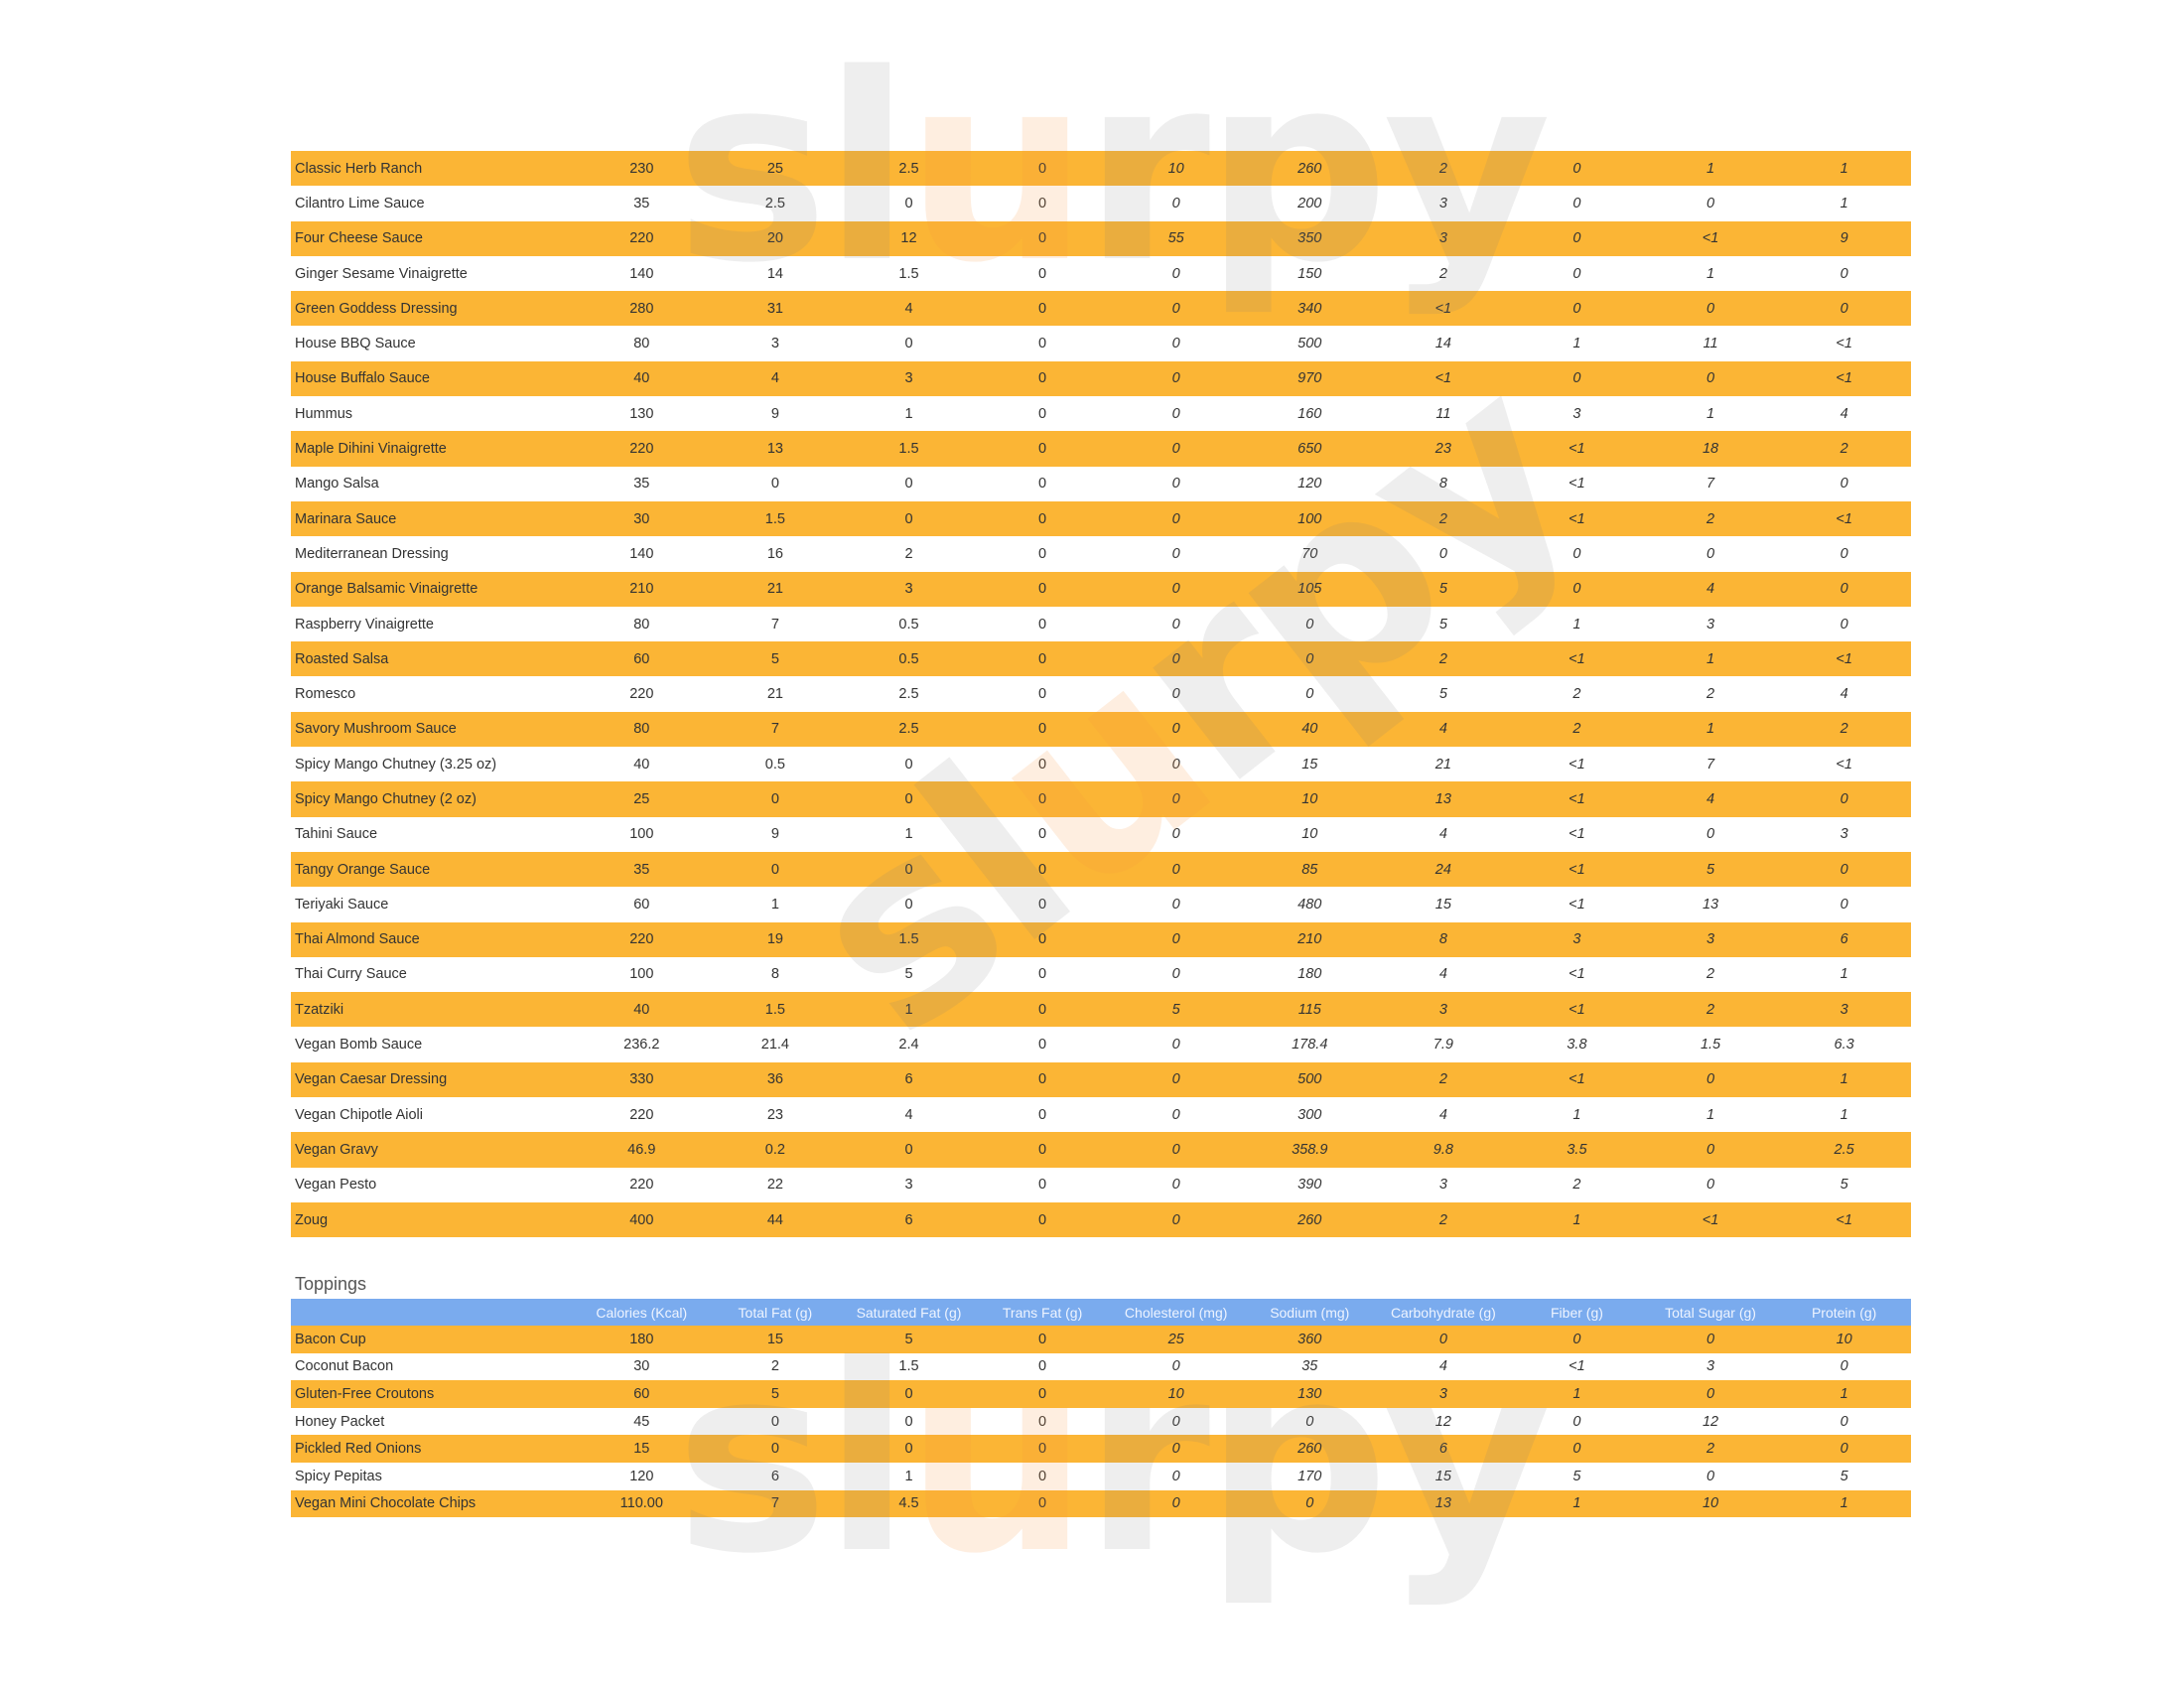  Describe the element at coordinates (1844, 518) in the screenshot. I see `cell-protein-g: <1` at that location.